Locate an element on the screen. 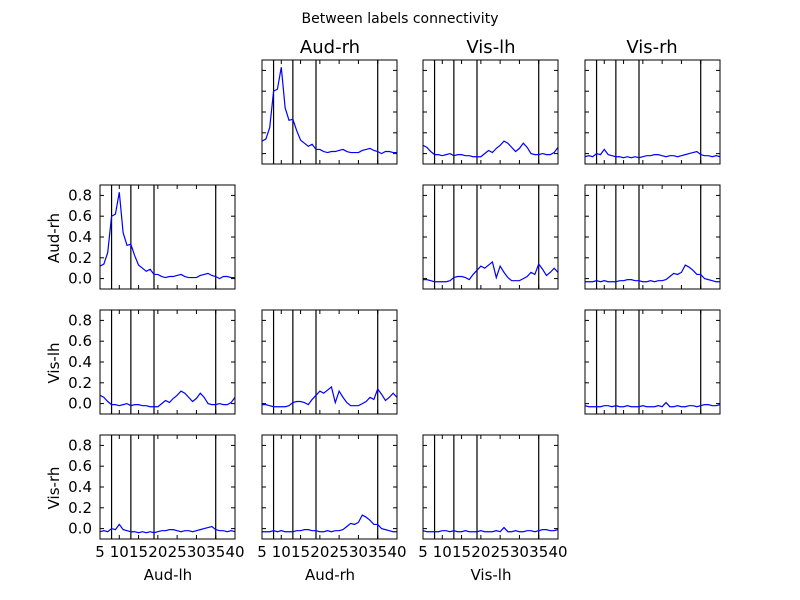  column-title-vis-rh: Vis-rh is located at coordinates (651, 47).